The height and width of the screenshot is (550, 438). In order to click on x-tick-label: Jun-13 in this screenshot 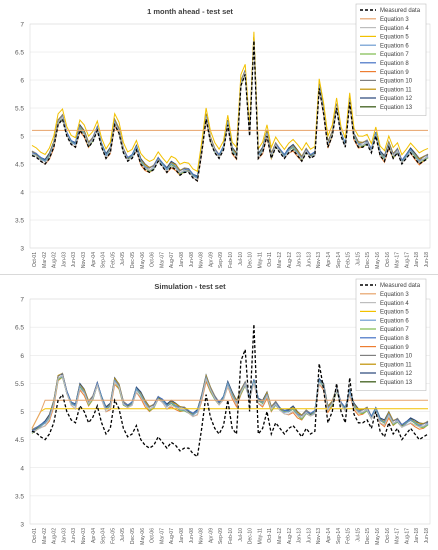, I will do `click(309, 536)`.